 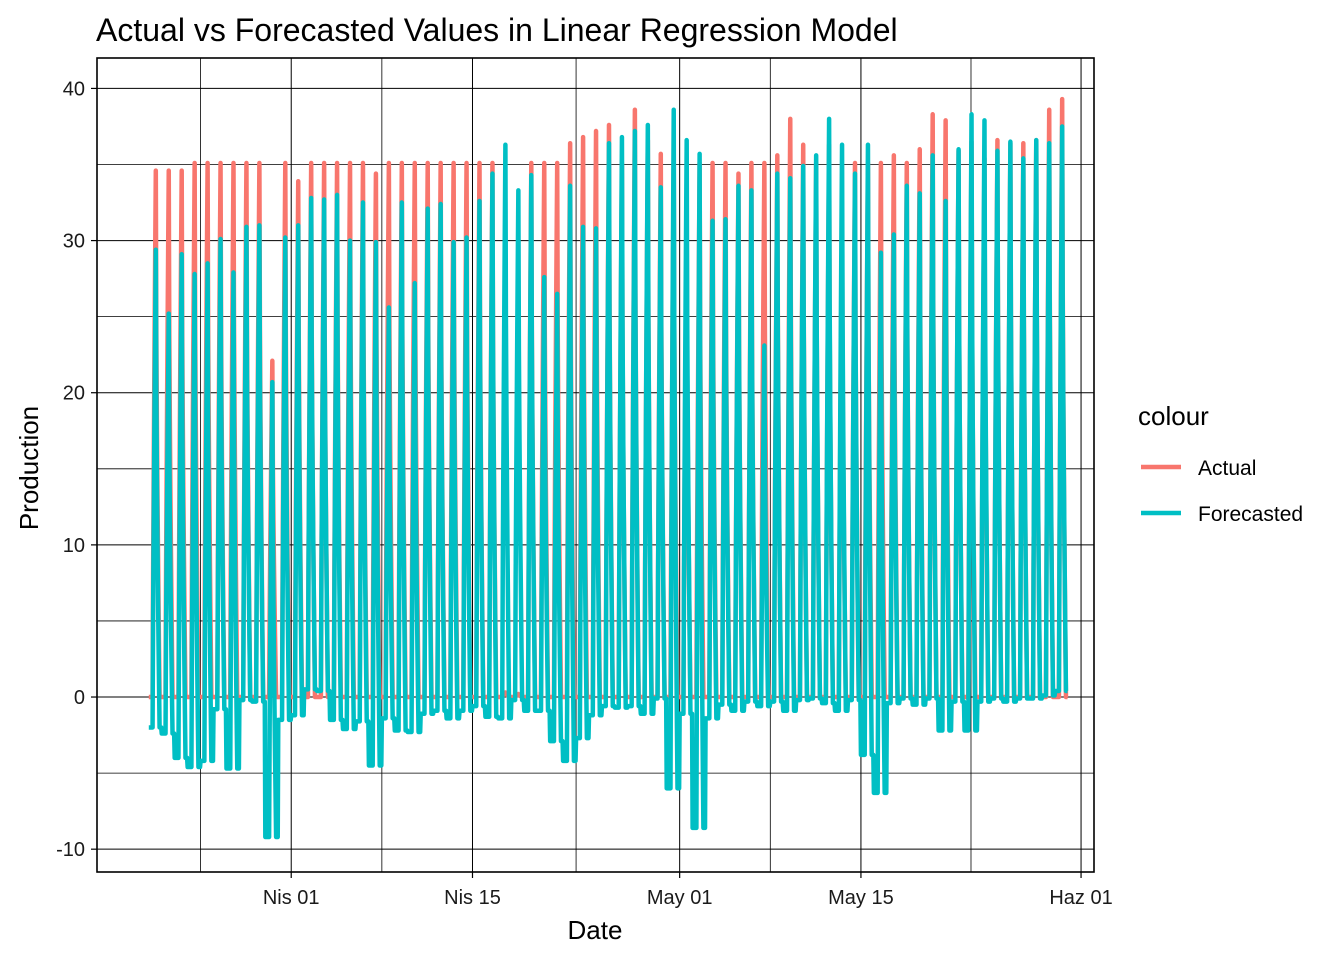 I want to click on legend: Actual Forecasted, so click(x=1222, y=491).